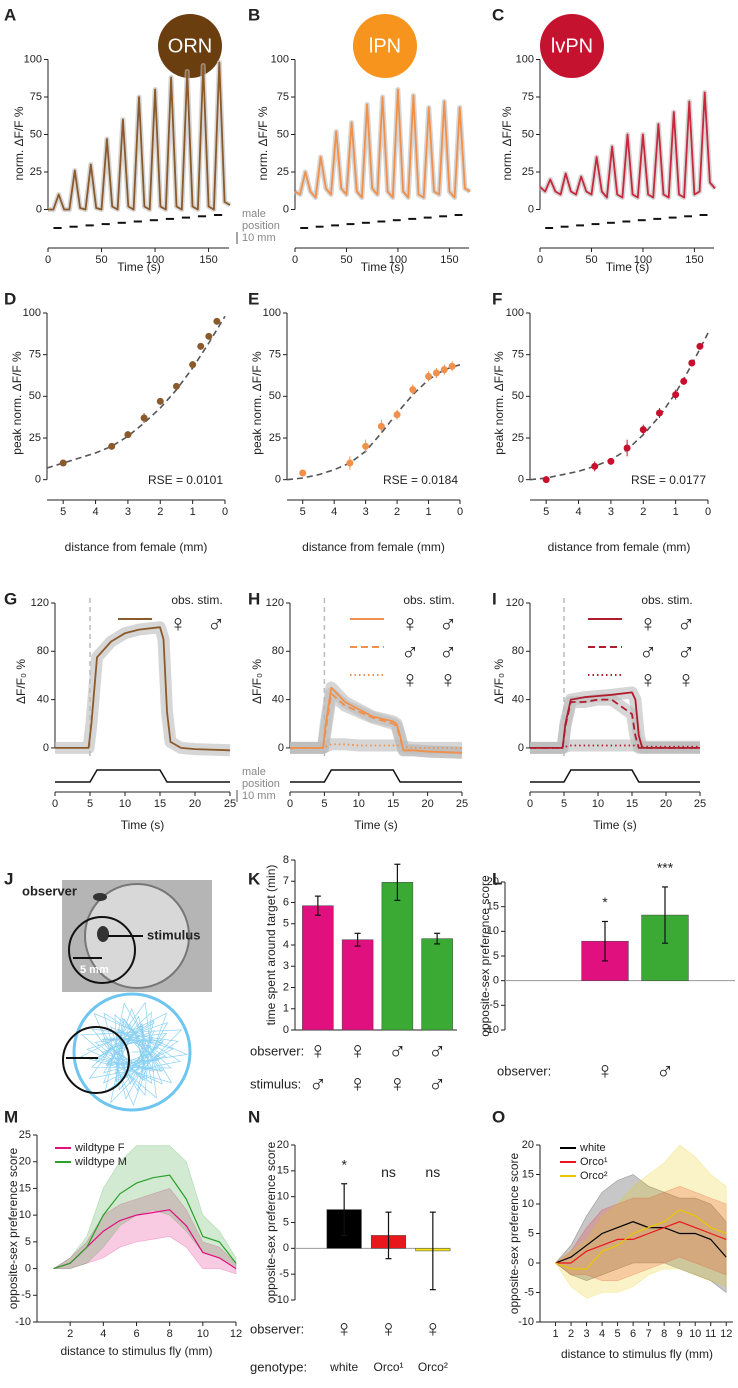 Image resolution: width=738 pixels, height=1388 pixels. Describe the element at coordinates (8, 878) in the screenshot. I see `panel-letter: J` at that location.